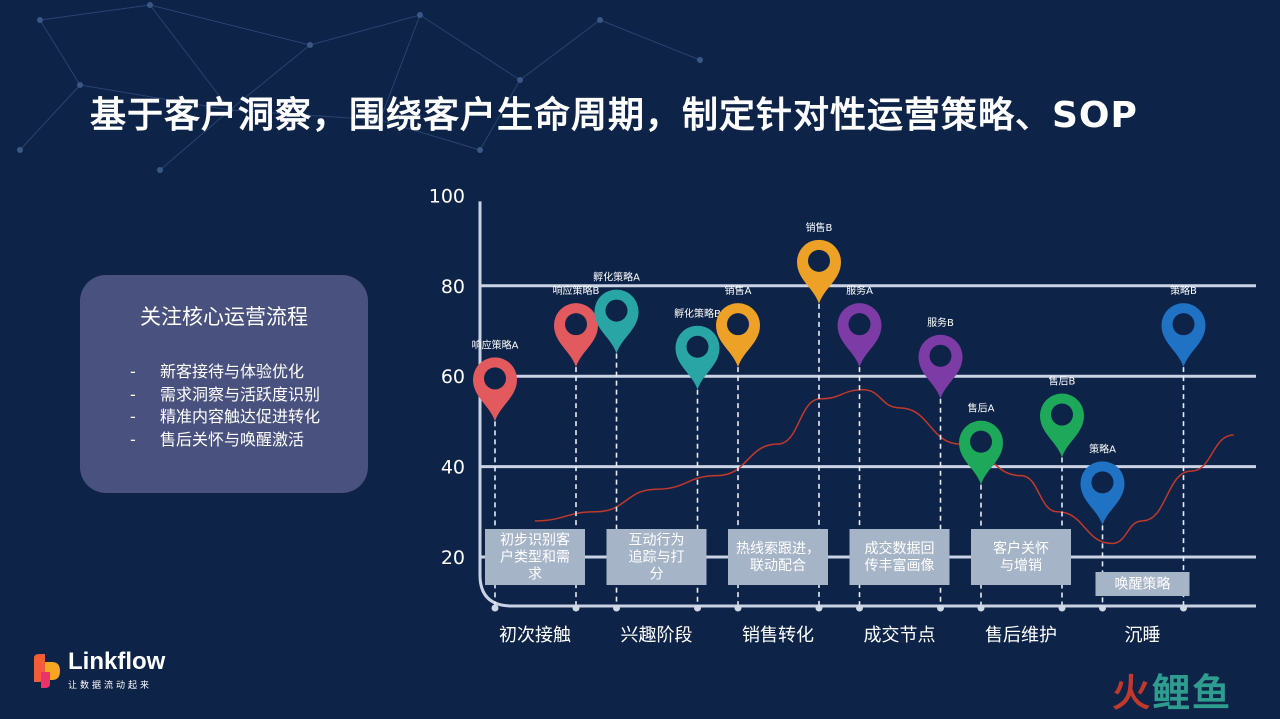 The width and height of the screenshot is (1280, 719). I want to click on marker-label: 售后B, so click(1062, 381).